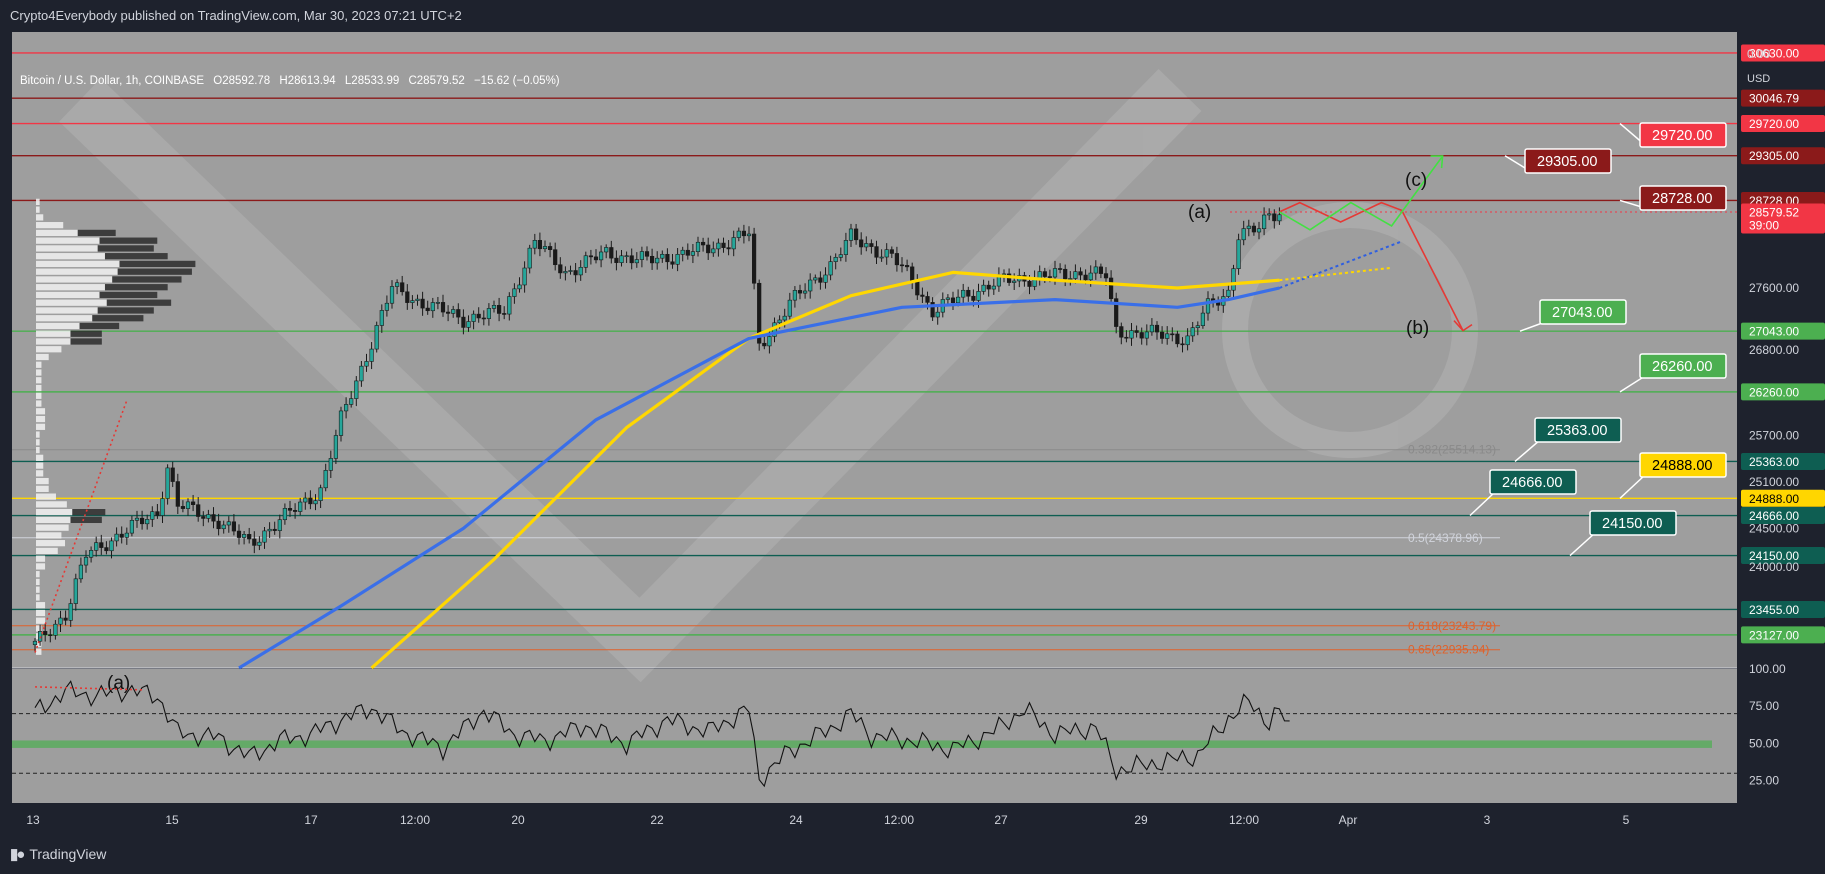  I want to click on price-callout: 24666.00, so click(1523, 493).